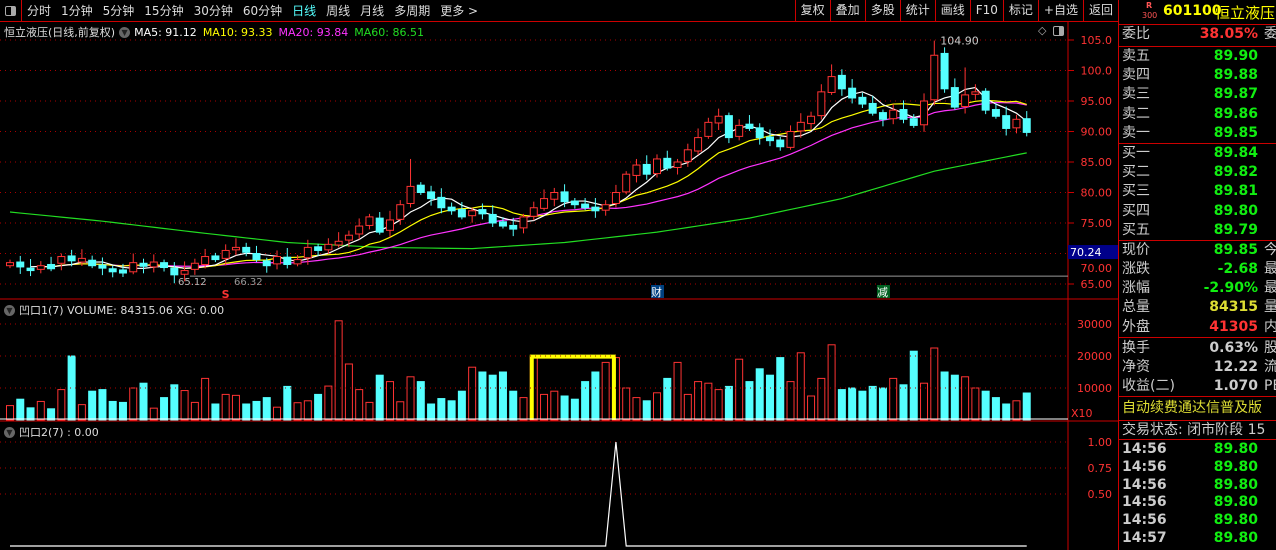 The height and width of the screenshot is (550, 1276). What do you see at coordinates (237, 32) in the screenshot?
I see `ma-legend-item: MA10: 93.33` at bounding box center [237, 32].